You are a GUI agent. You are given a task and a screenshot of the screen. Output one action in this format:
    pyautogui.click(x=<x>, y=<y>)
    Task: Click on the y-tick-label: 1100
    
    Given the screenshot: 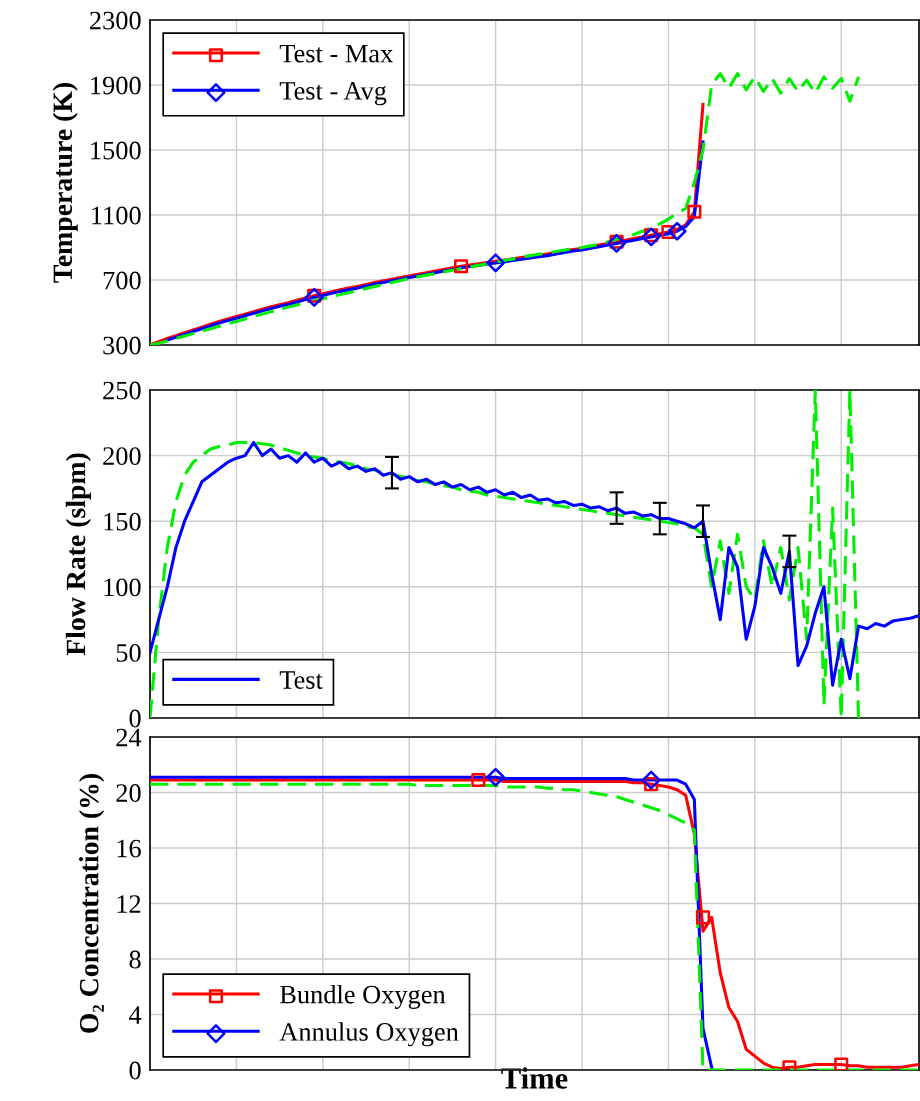 What is the action you would take?
    pyautogui.click(x=116, y=215)
    